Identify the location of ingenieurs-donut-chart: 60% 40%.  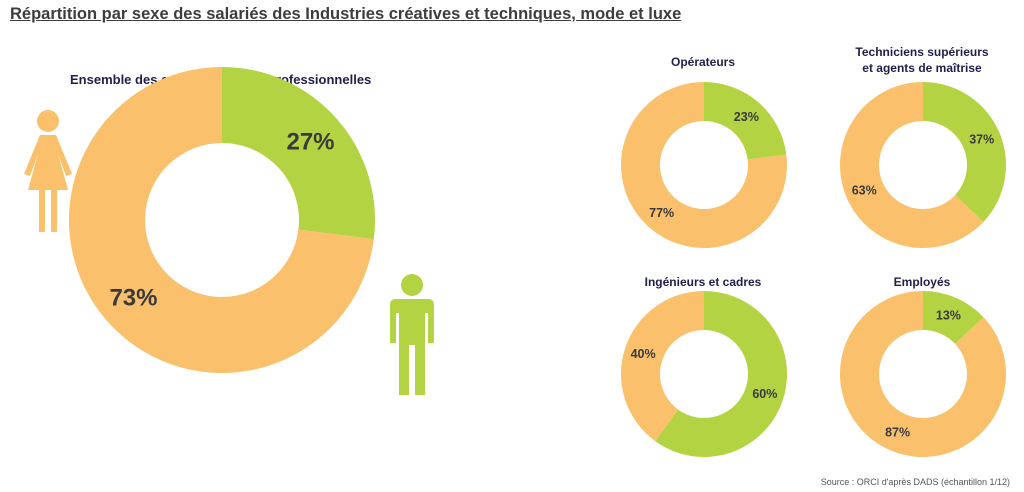
(704, 374).